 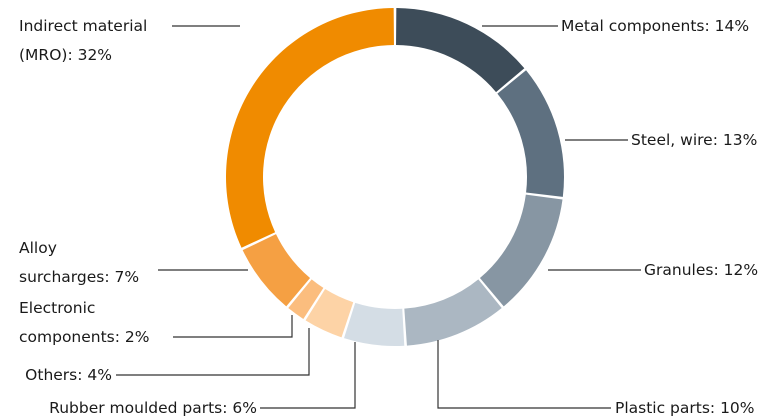 What do you see at coordinates (306, 299) in the screenshot?
I see `slice-electronic-components` at bounding box center [306, 299].